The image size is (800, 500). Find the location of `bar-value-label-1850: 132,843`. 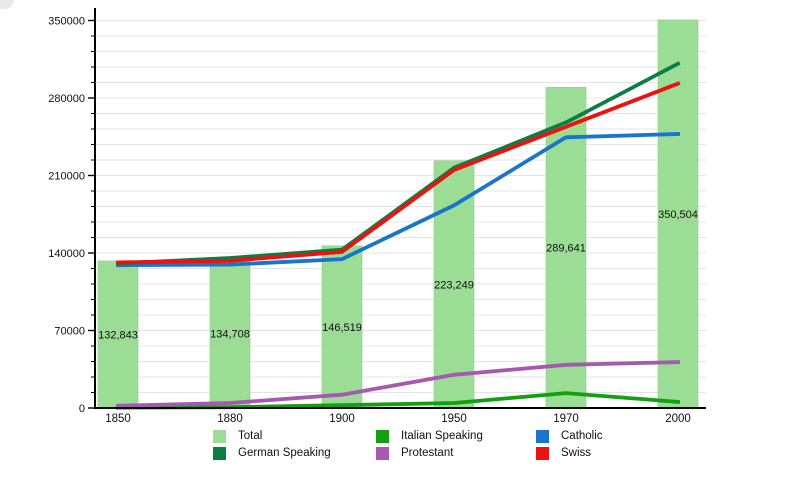

bar-value-label-1850: 132,843 is located at coordinates (118, 335).